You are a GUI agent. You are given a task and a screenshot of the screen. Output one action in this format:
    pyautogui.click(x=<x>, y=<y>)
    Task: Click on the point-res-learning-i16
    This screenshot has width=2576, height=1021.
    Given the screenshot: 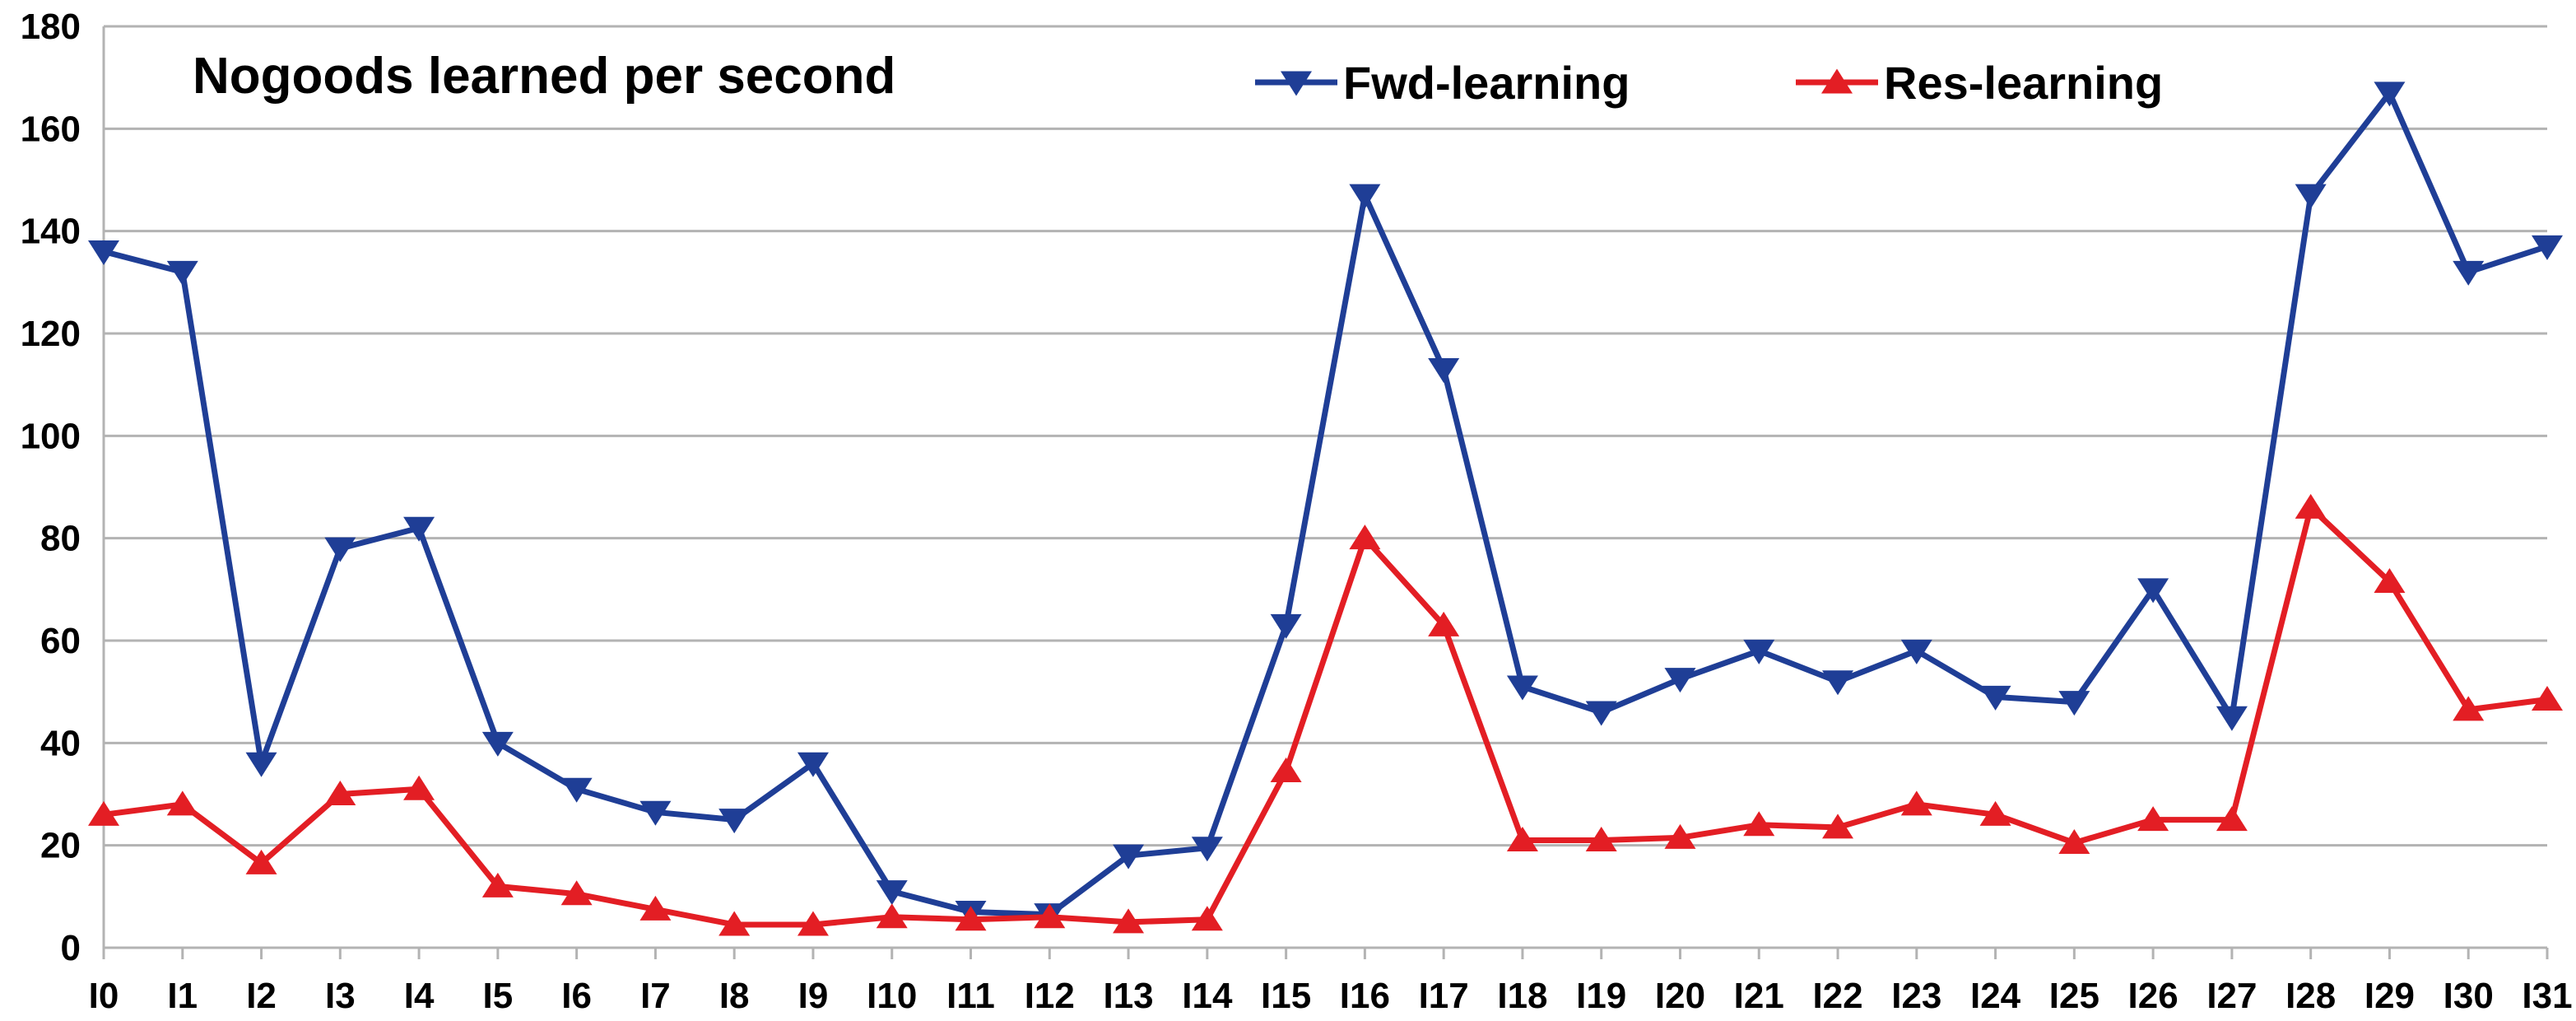 What is the action you would take?
    pyautogui.click(x=1365, y=537)
    